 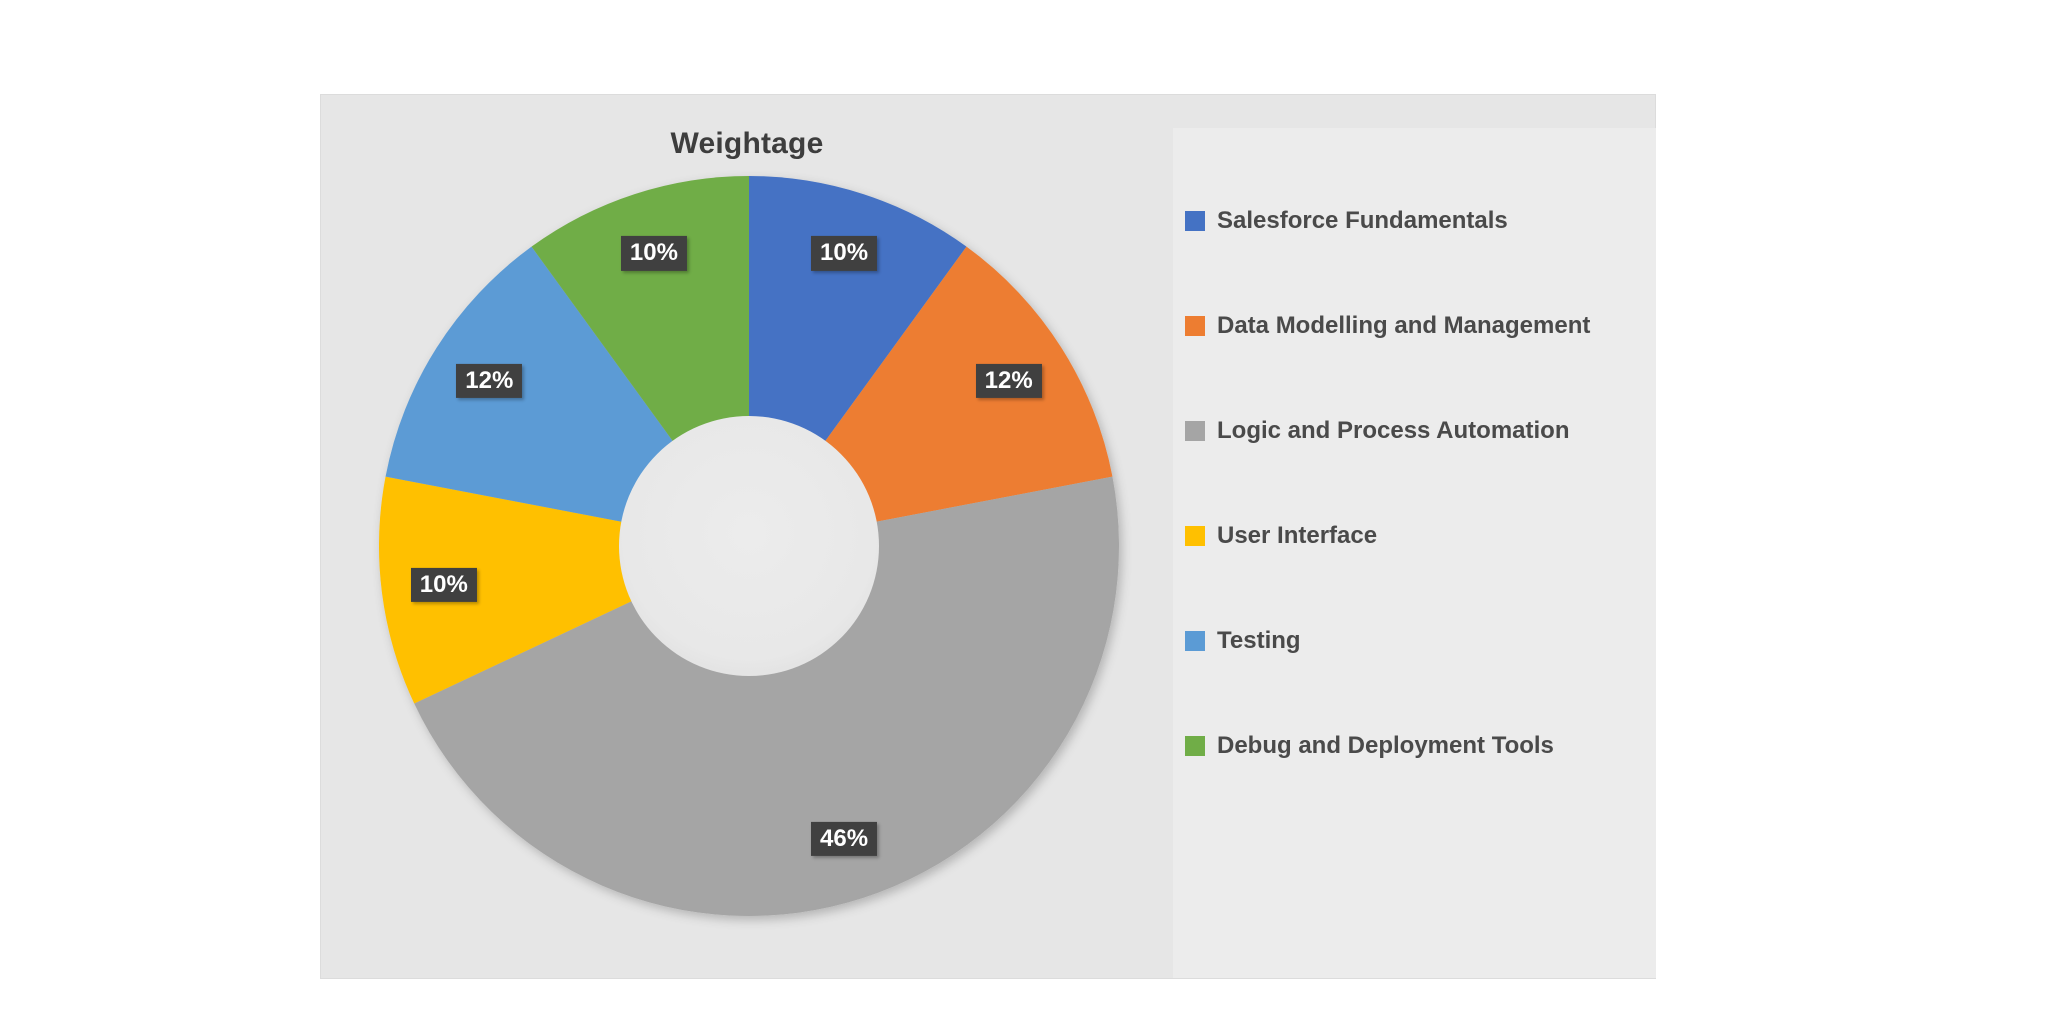 I want to click on legend-item-label: Logic and Process Automation, so click(x=1393, y=430).